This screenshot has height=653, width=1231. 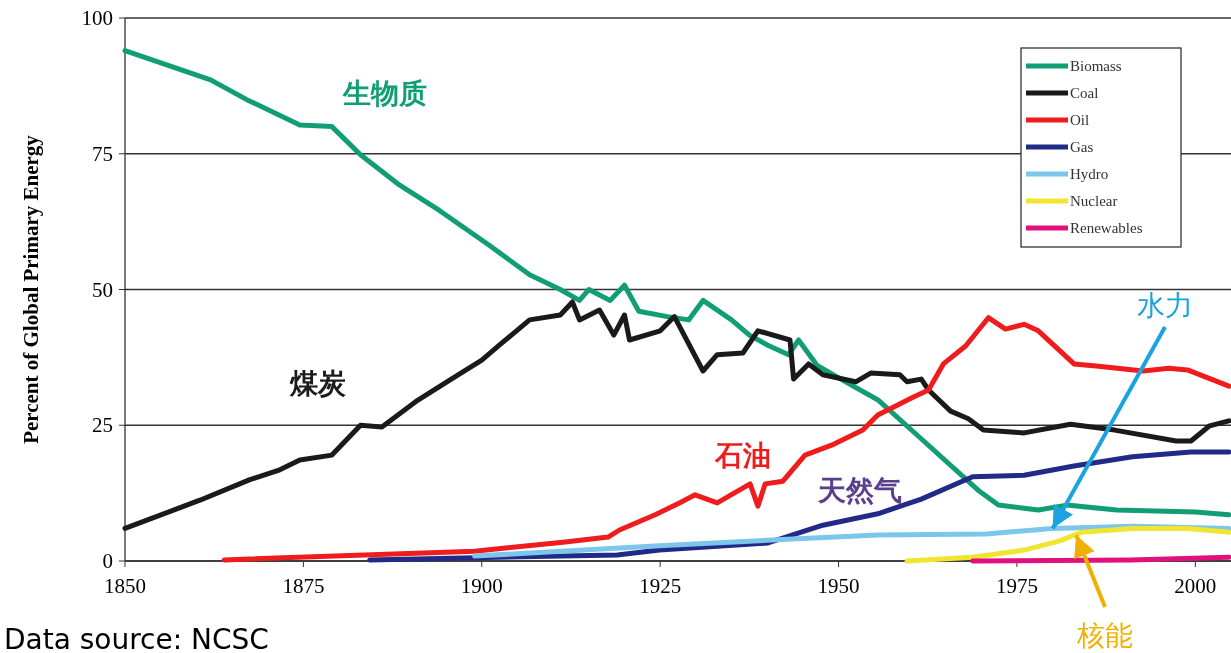 I want to click on annotation: 天然气, so click(x=859, y=490).